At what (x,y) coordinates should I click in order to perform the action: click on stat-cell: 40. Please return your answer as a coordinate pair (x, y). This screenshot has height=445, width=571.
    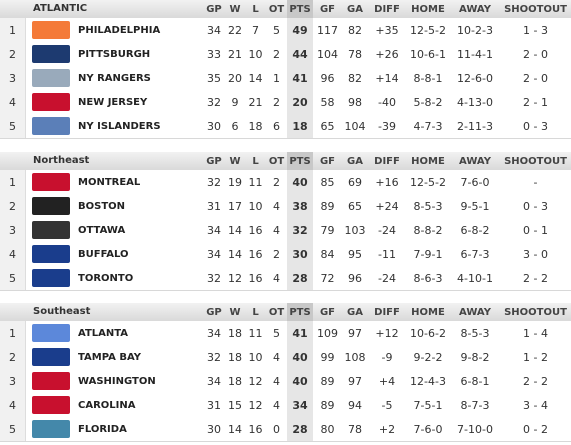
    Looking at the image, I should click on (300, 381).